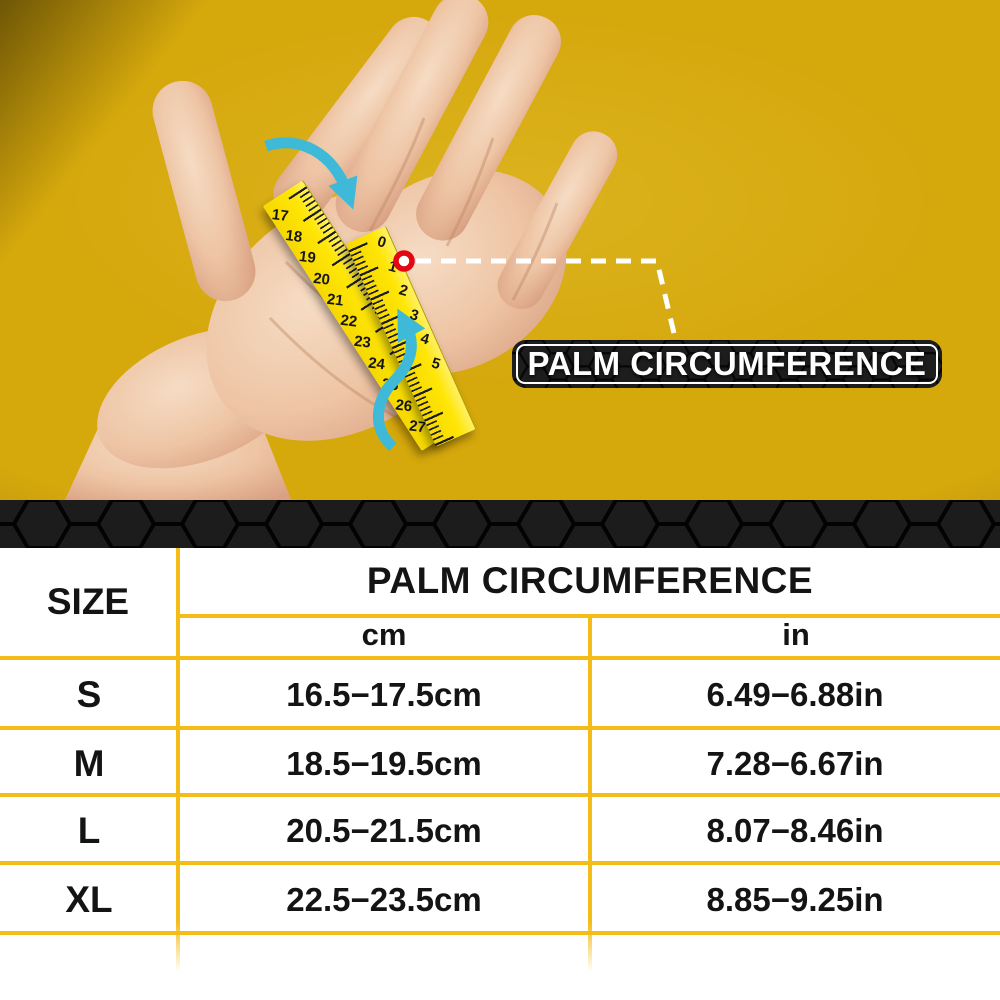 Image resolution: width=1000 pixels, height=1000 pixels. I want to click on annotation-overlay, so click(472, 294).